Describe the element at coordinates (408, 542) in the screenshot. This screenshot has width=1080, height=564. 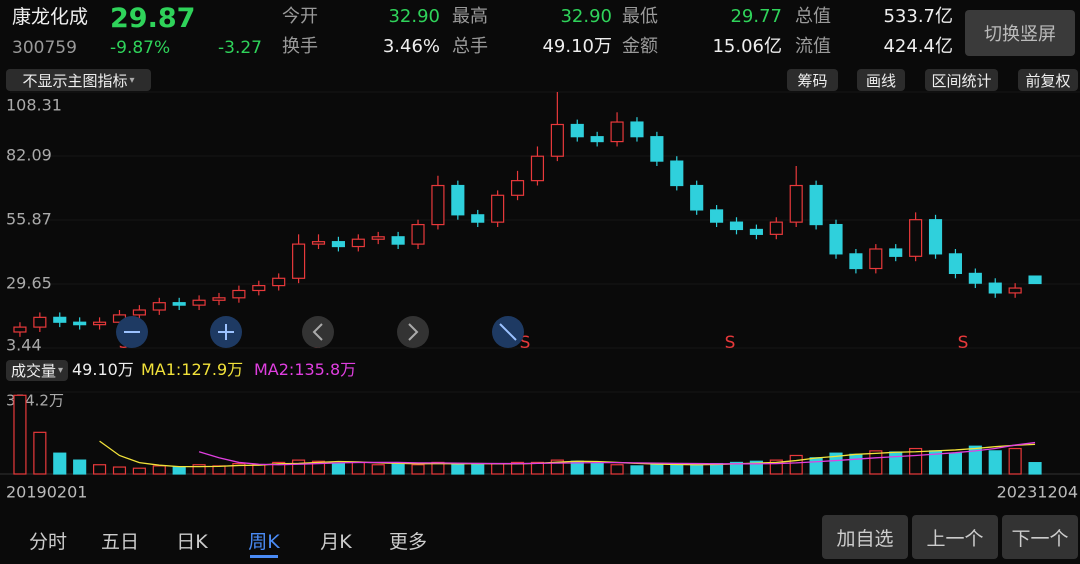
I see `tab: 更多` at that location.